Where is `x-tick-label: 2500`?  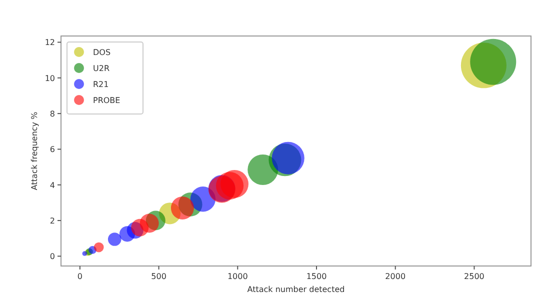 x-tick-label: 2500 is located at coordinates (474, 276).